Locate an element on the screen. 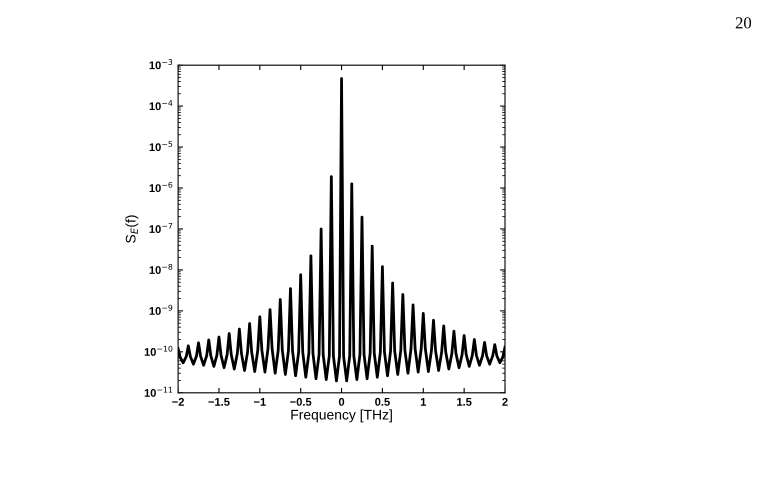  text: 20 is located at coordinates (744, 22).